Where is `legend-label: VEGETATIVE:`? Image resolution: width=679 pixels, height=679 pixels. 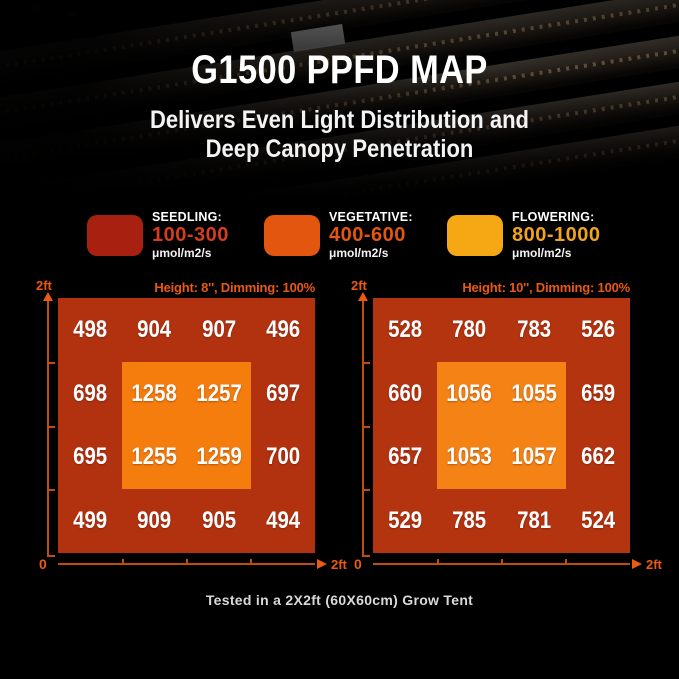 legend-label: VEGETATIVE: is located at coordinates (371, 217).